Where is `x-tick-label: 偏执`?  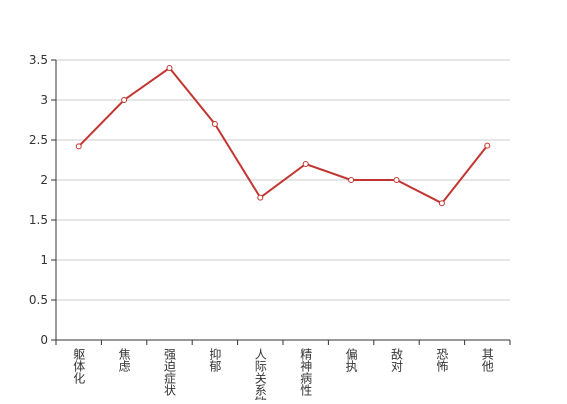 x-tick-label: 偏执 is located at coordinates (351, 360).